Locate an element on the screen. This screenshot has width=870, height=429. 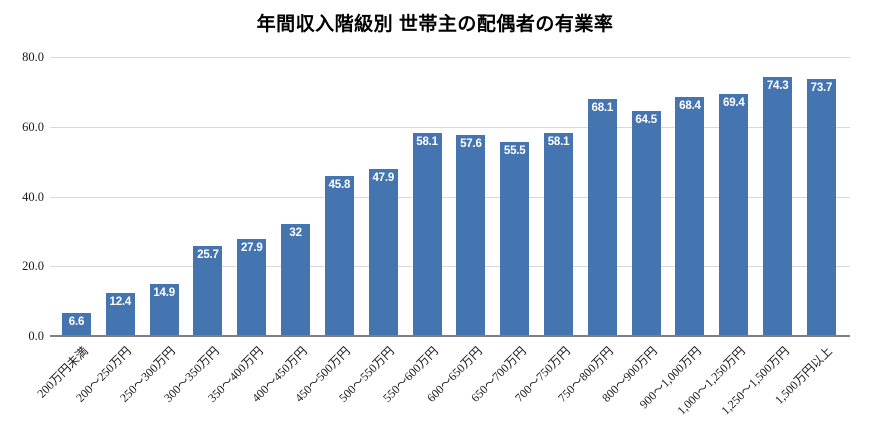
bar-value-label: 74.3 is located at coordinates (777, 85).